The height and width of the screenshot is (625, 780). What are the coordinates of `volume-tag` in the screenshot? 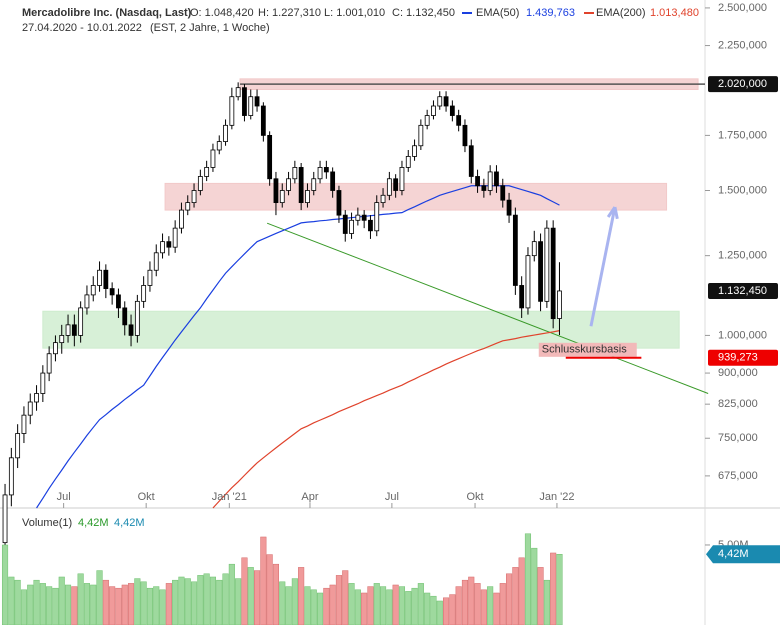 It's located at (743, 554).